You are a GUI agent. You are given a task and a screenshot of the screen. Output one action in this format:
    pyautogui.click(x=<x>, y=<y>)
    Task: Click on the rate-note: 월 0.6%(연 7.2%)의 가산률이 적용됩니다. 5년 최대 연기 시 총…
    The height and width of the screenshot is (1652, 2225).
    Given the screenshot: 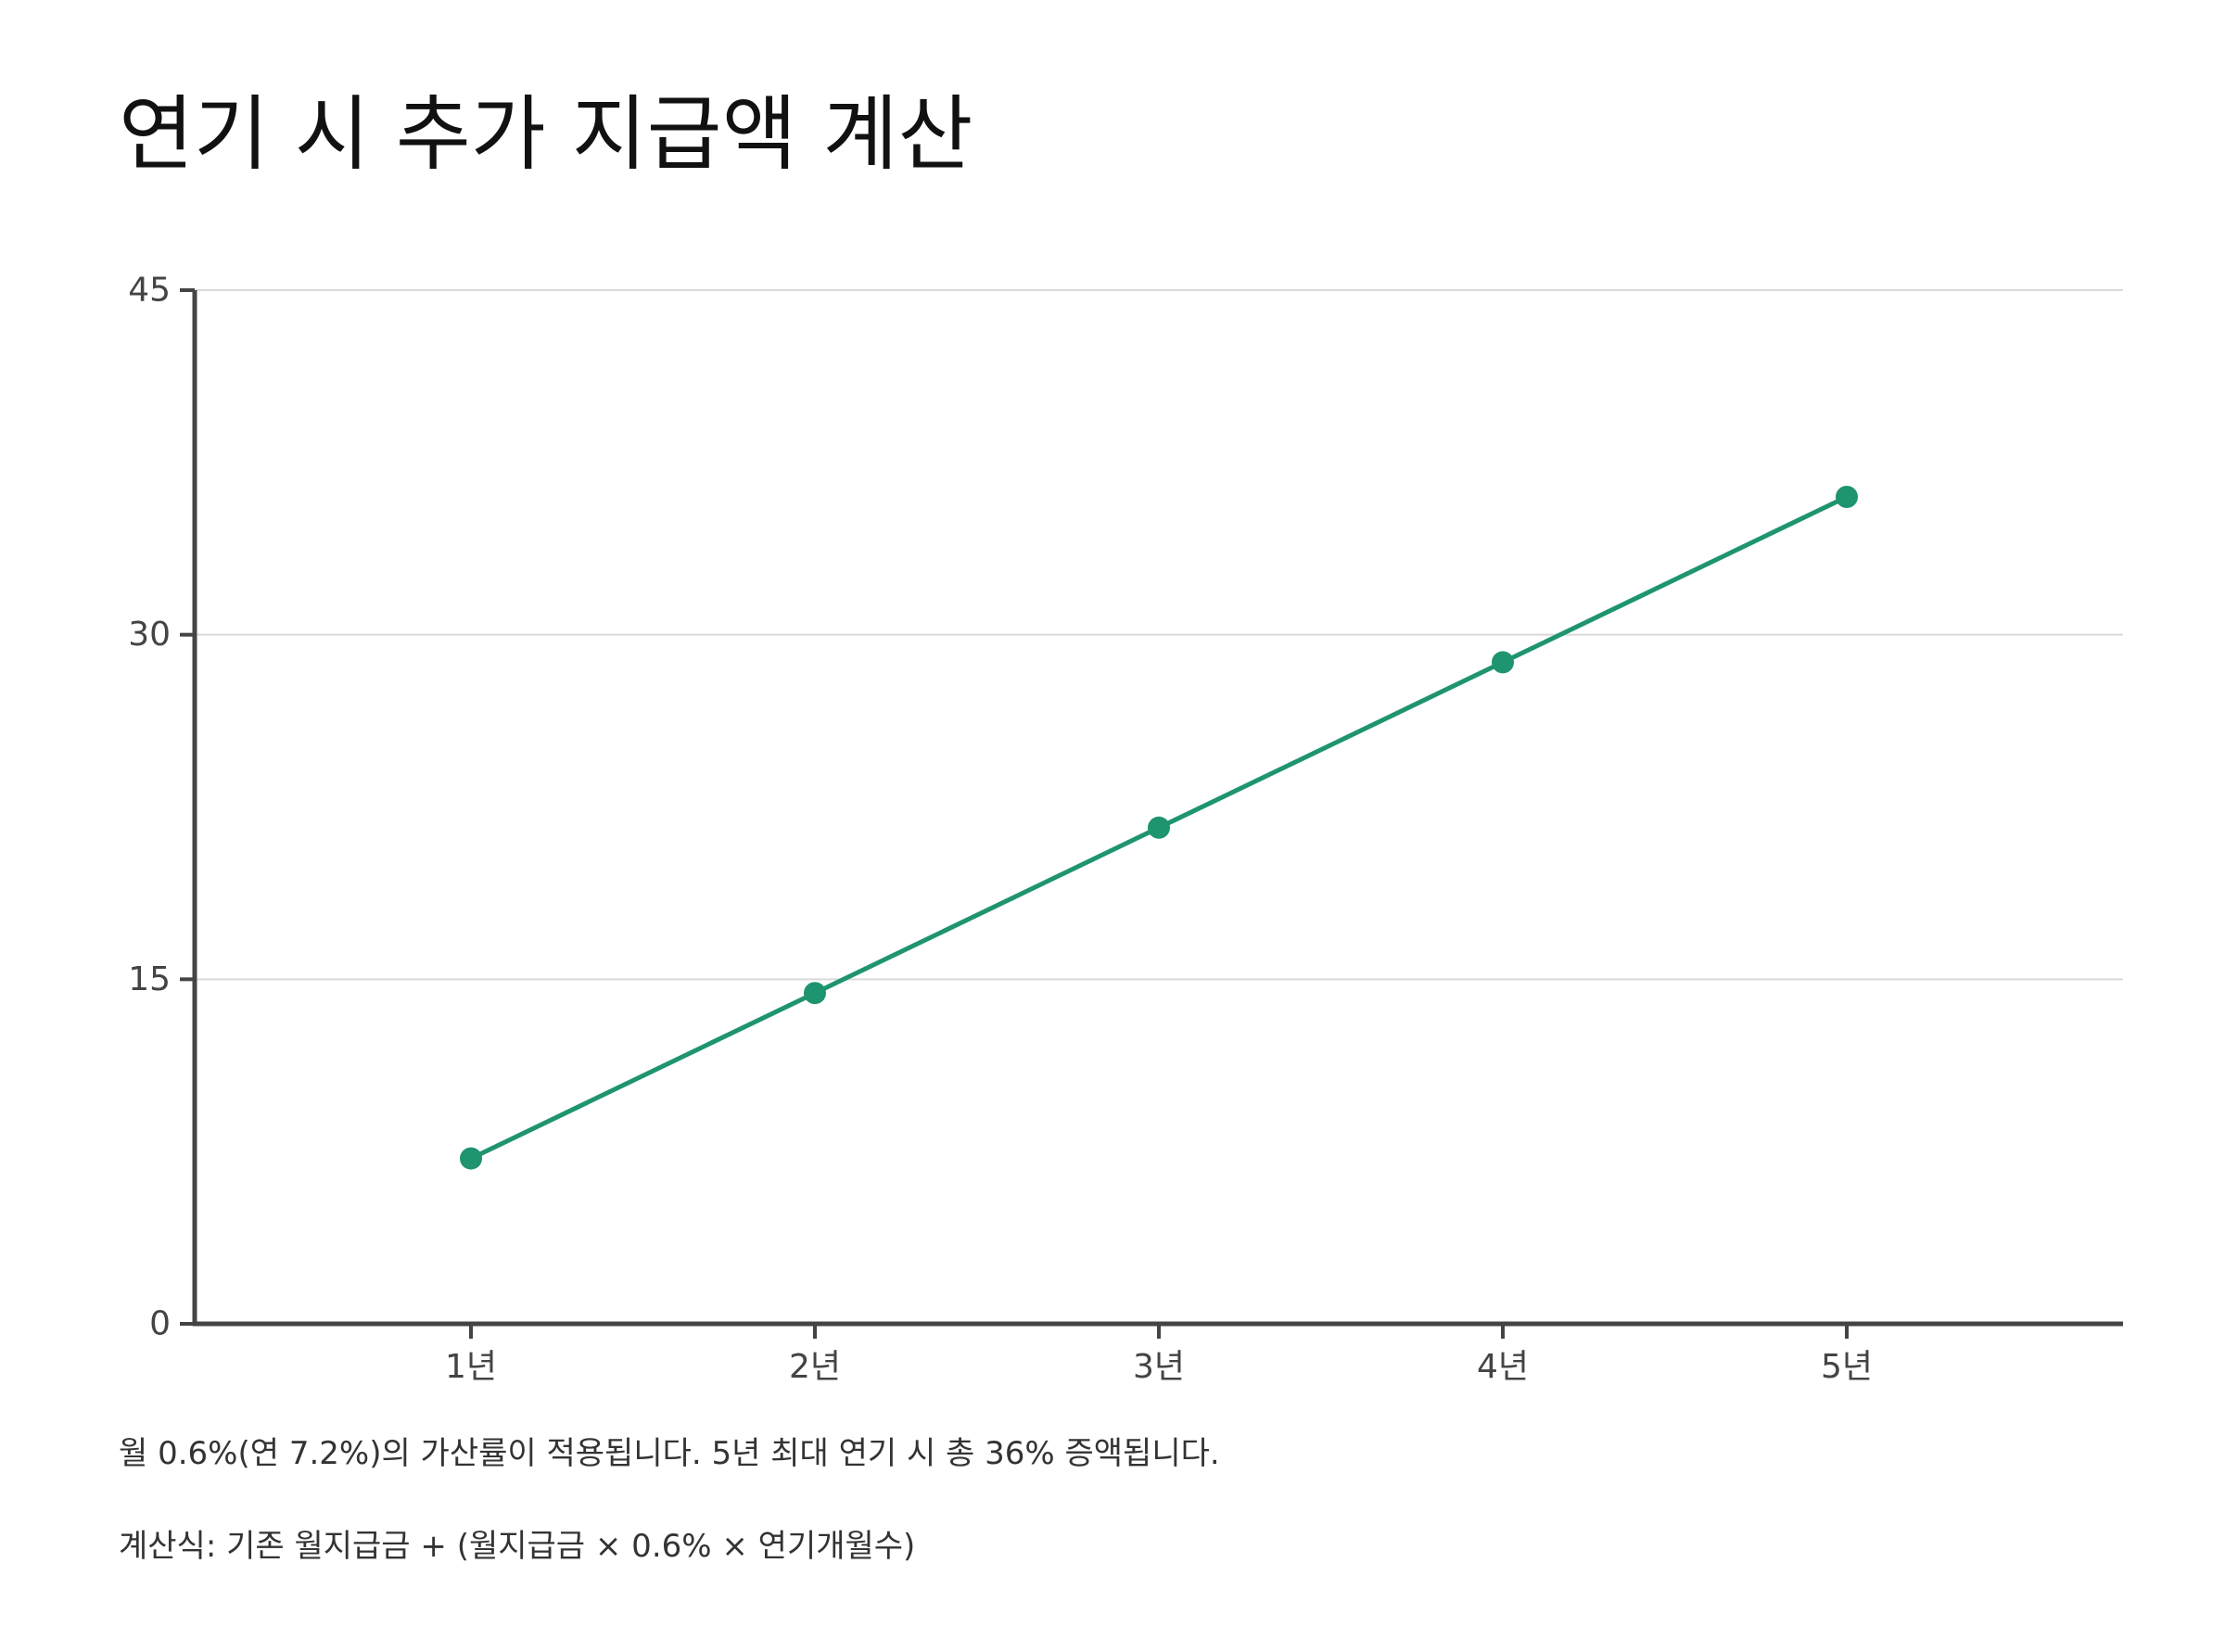 What is the action you would take?
    pyautogui.click(x=669, y=1453)
    